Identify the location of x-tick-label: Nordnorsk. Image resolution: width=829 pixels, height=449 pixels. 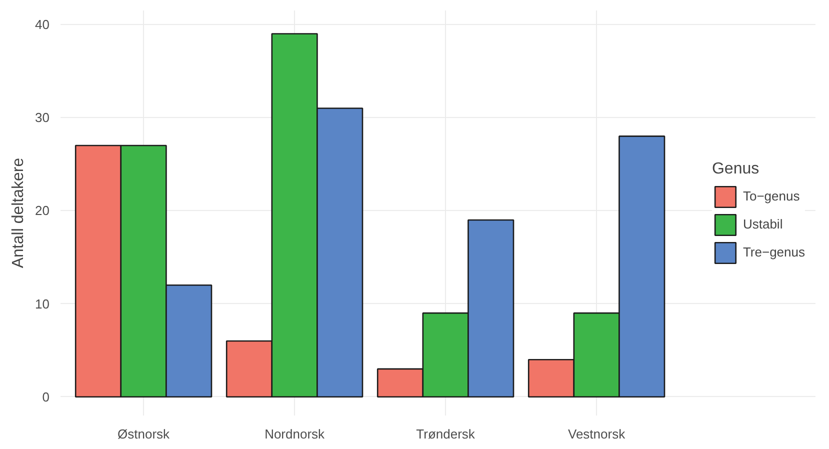
(295, 434).